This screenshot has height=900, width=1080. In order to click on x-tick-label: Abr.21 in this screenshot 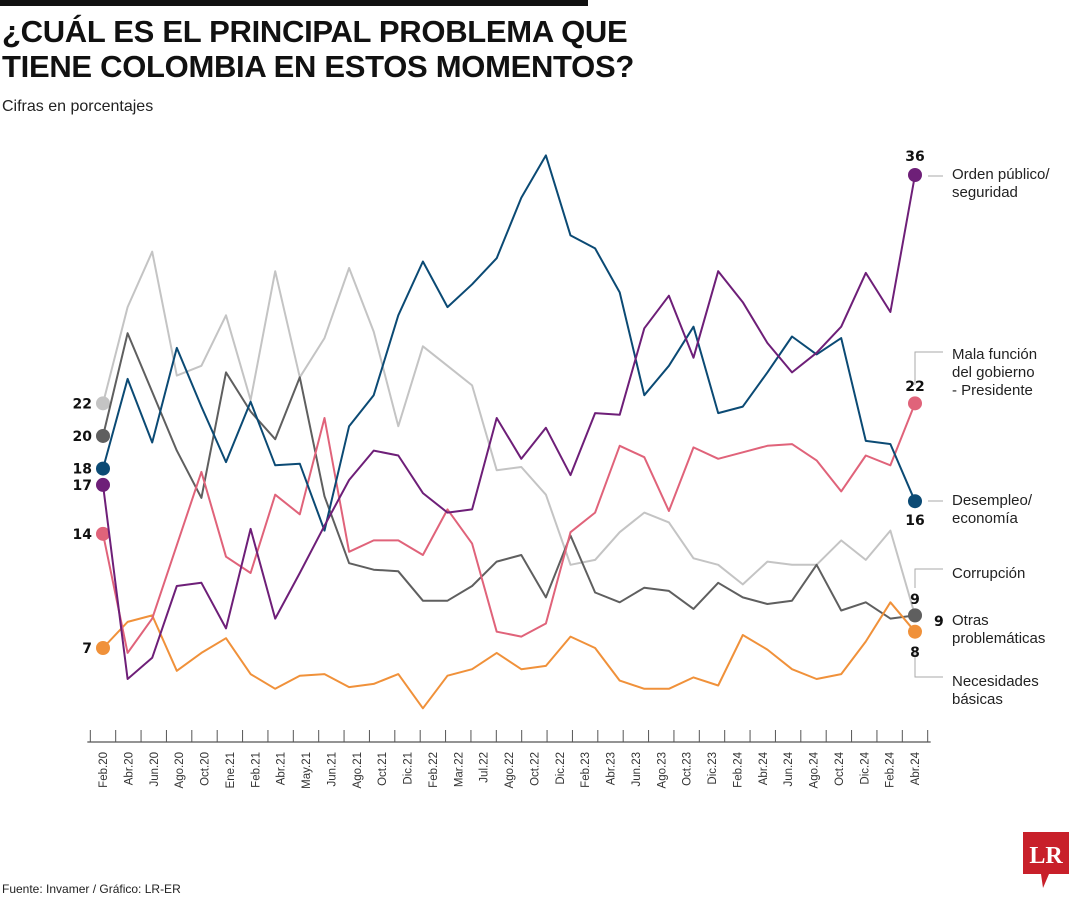, I will do `click(282, 768)`.